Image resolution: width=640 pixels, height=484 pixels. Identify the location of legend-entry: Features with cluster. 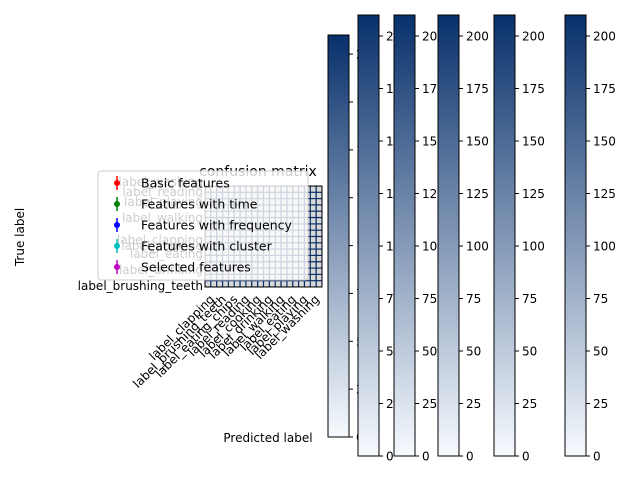
(193, 246).